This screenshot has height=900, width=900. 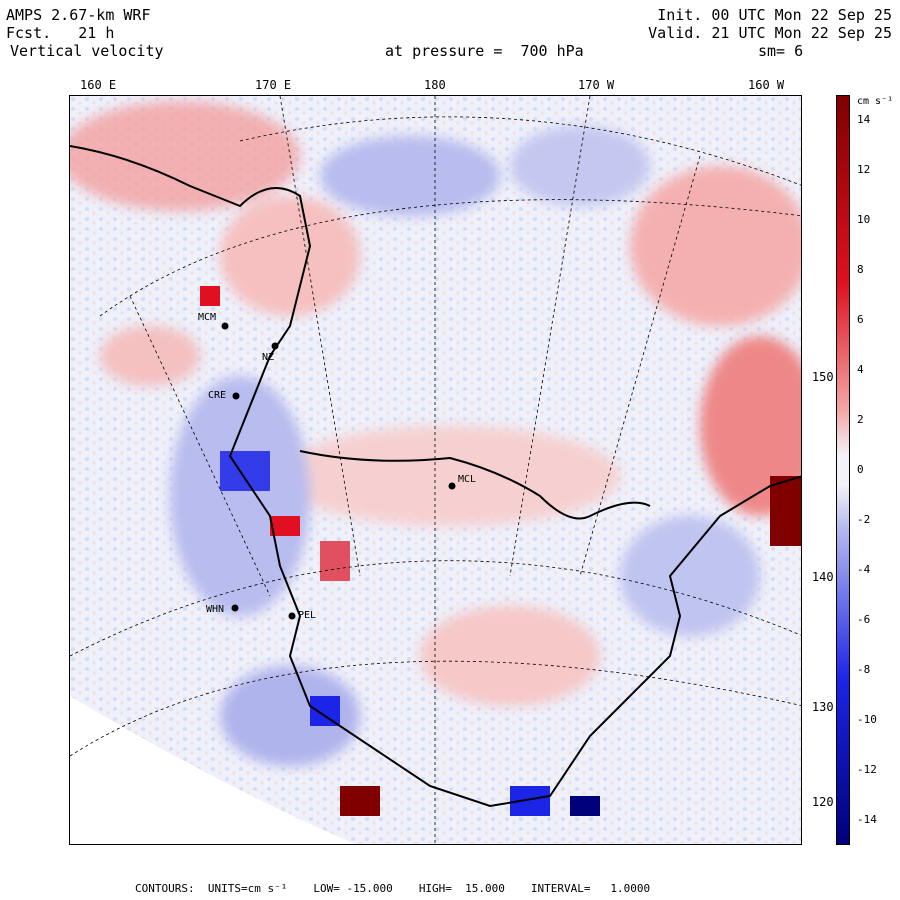 What do you see at coordinates (217, 395) in the screenshot?
I see `station-label-cre: CRE` at bounding box center [217, 395].